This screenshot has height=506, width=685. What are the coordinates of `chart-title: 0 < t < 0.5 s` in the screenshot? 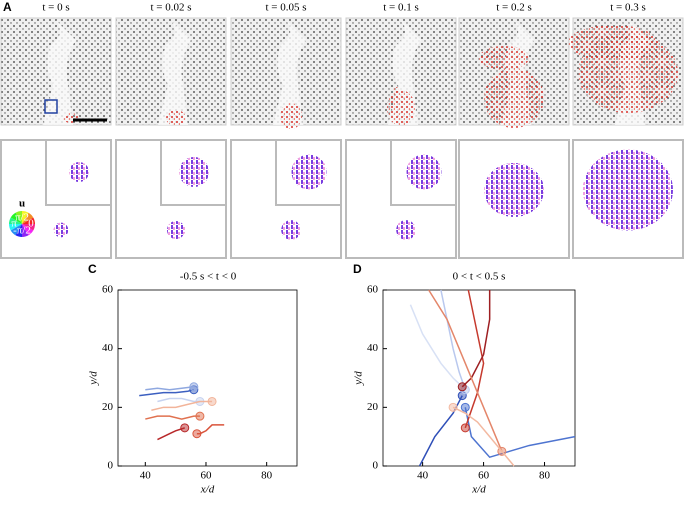 It's located at (479, 277).